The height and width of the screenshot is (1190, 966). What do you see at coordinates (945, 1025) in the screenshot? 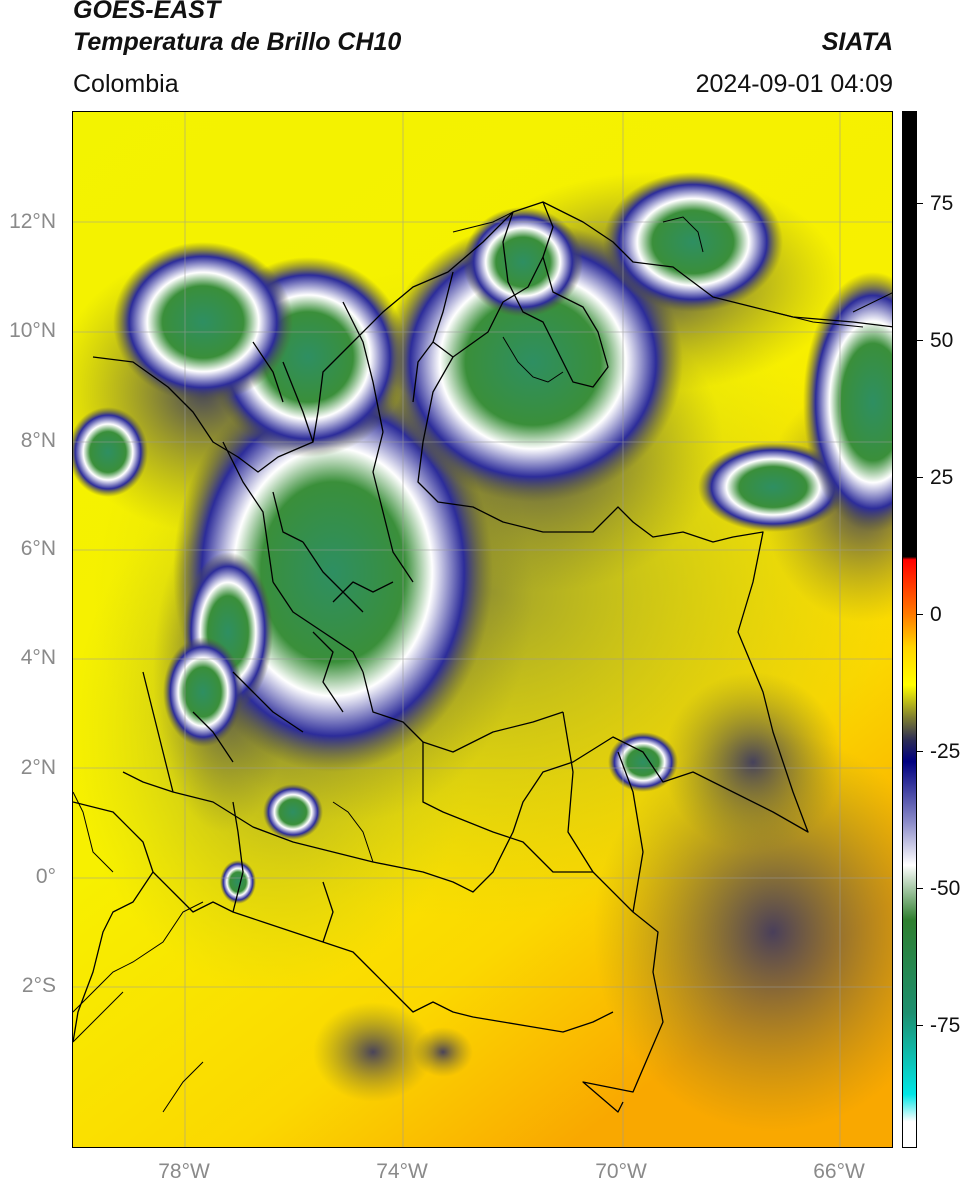
I see `colorbar-label-m75: -75` at bounding box center [945, 1025].